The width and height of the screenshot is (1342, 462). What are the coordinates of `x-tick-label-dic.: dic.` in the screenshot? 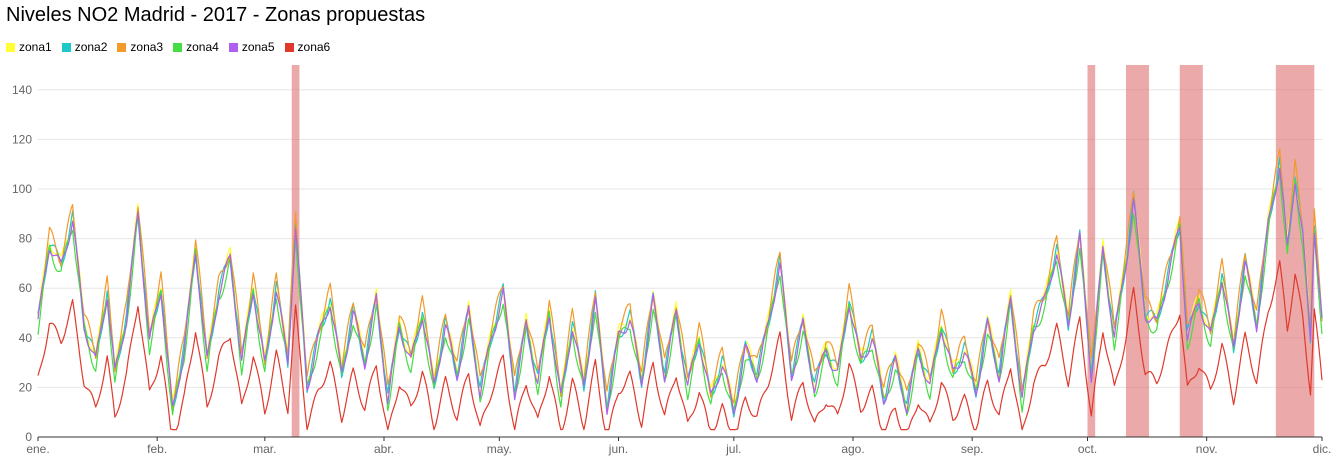 It's located at (1322, 449).